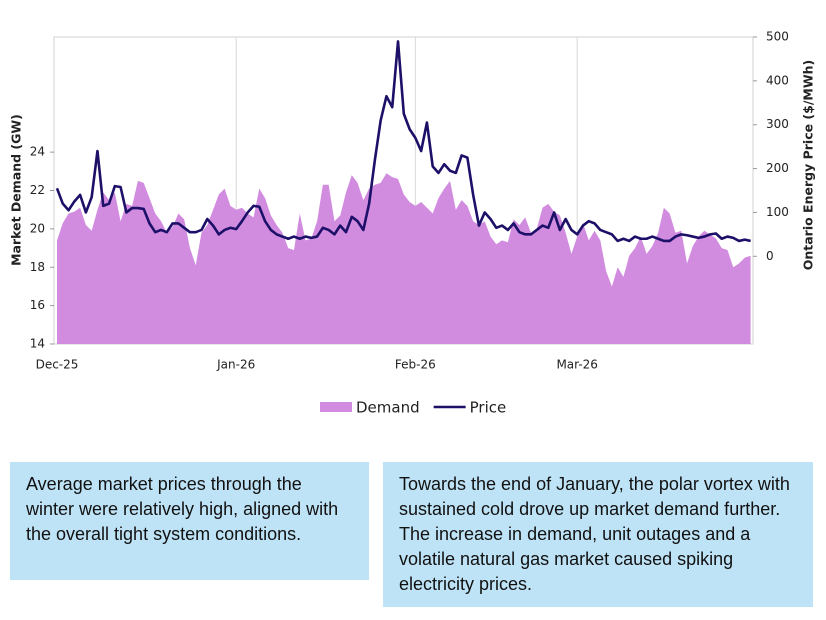 This screenshot has height=620, width=826. What do you see at coordinates (37, 344) in the screenshot?
I see `y-tick-label: 14` at bounding box center [37, 344].